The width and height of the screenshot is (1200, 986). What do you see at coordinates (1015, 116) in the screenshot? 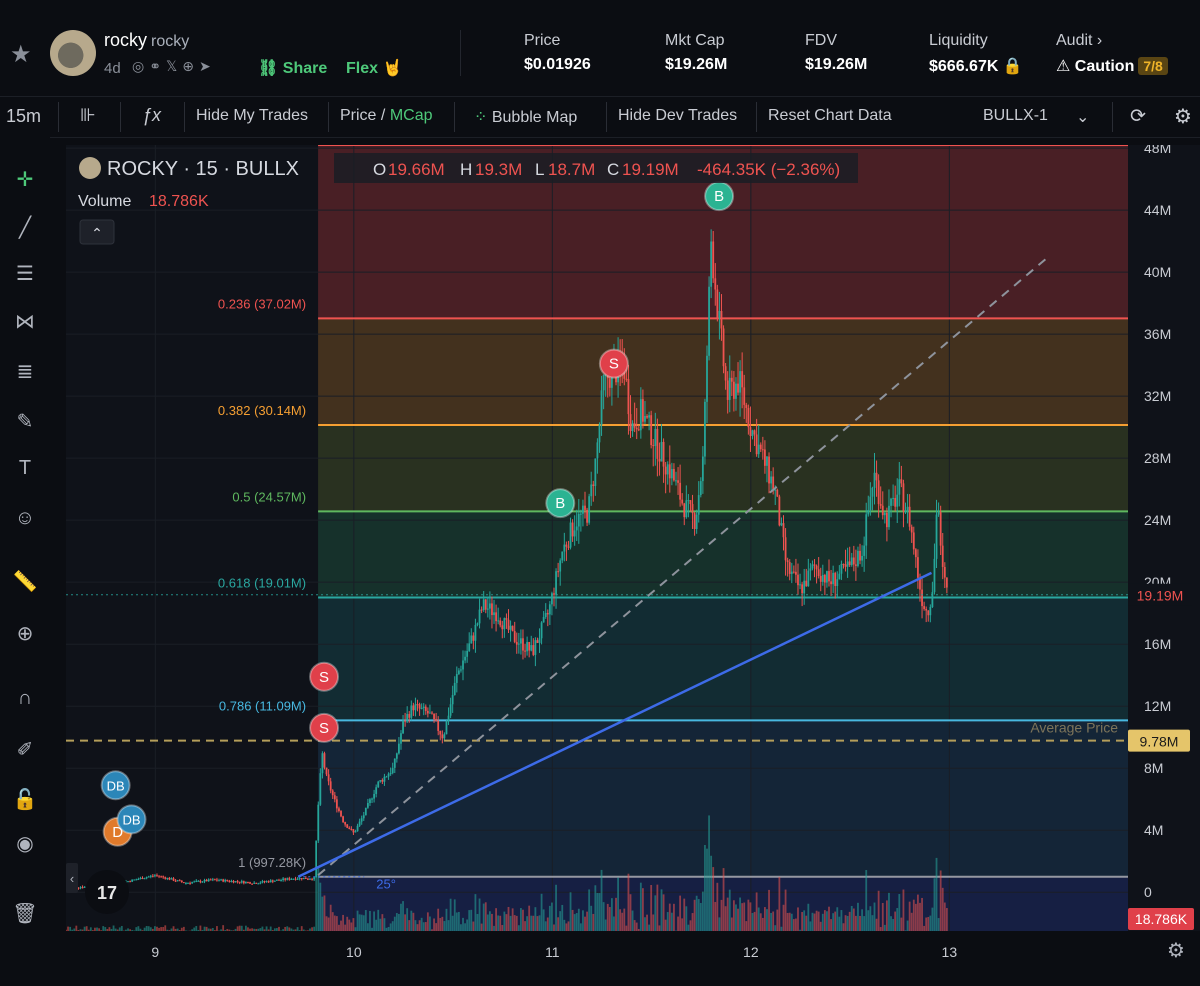
I see `chart-source-select: BULLX-1` at bounding box center [1015, 116].